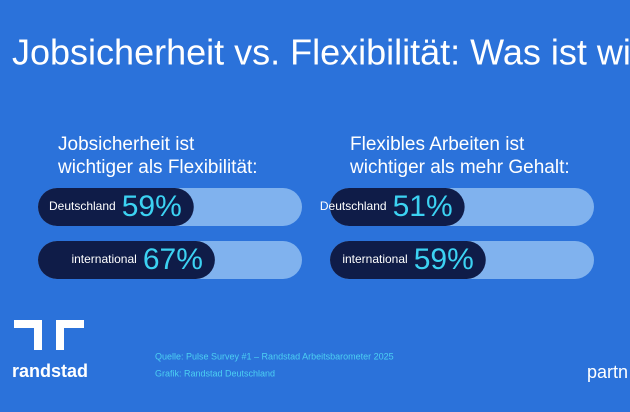 The width and height of the screenshot is (630, 412). I want to click on panel-subtitle: wichtiger als mehr Gehalt:, so click(459, 167).